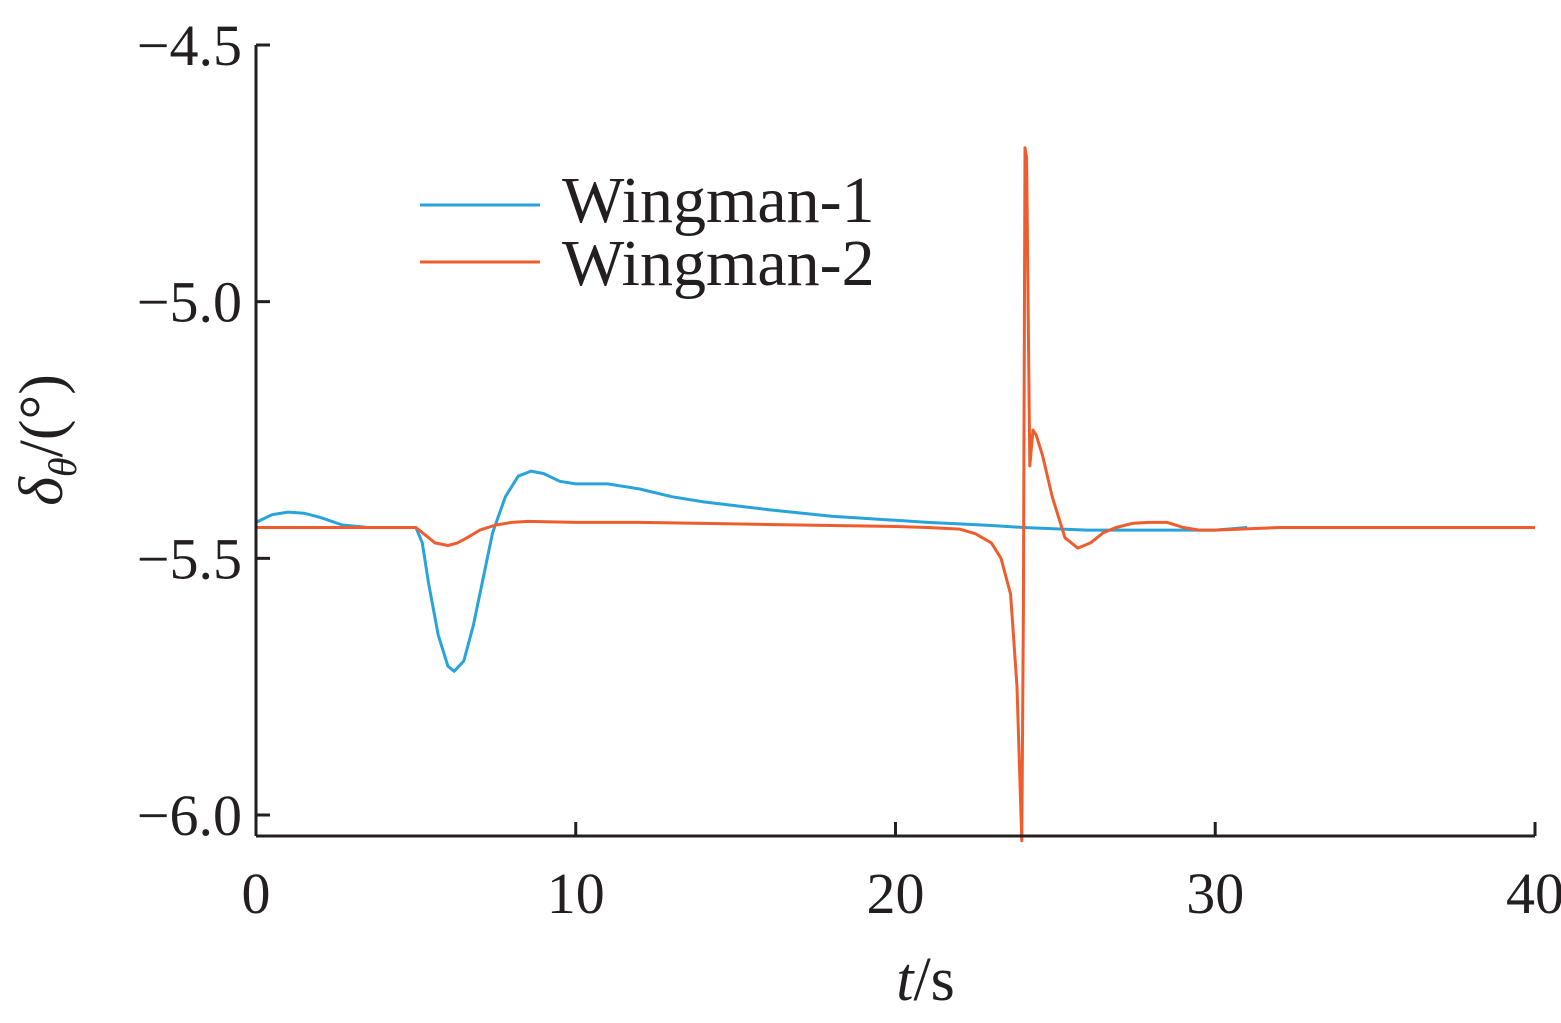  Describe the element at coordinates (189, 815) in the screenshot. I see `y-tick-label: −6.0` at that location.